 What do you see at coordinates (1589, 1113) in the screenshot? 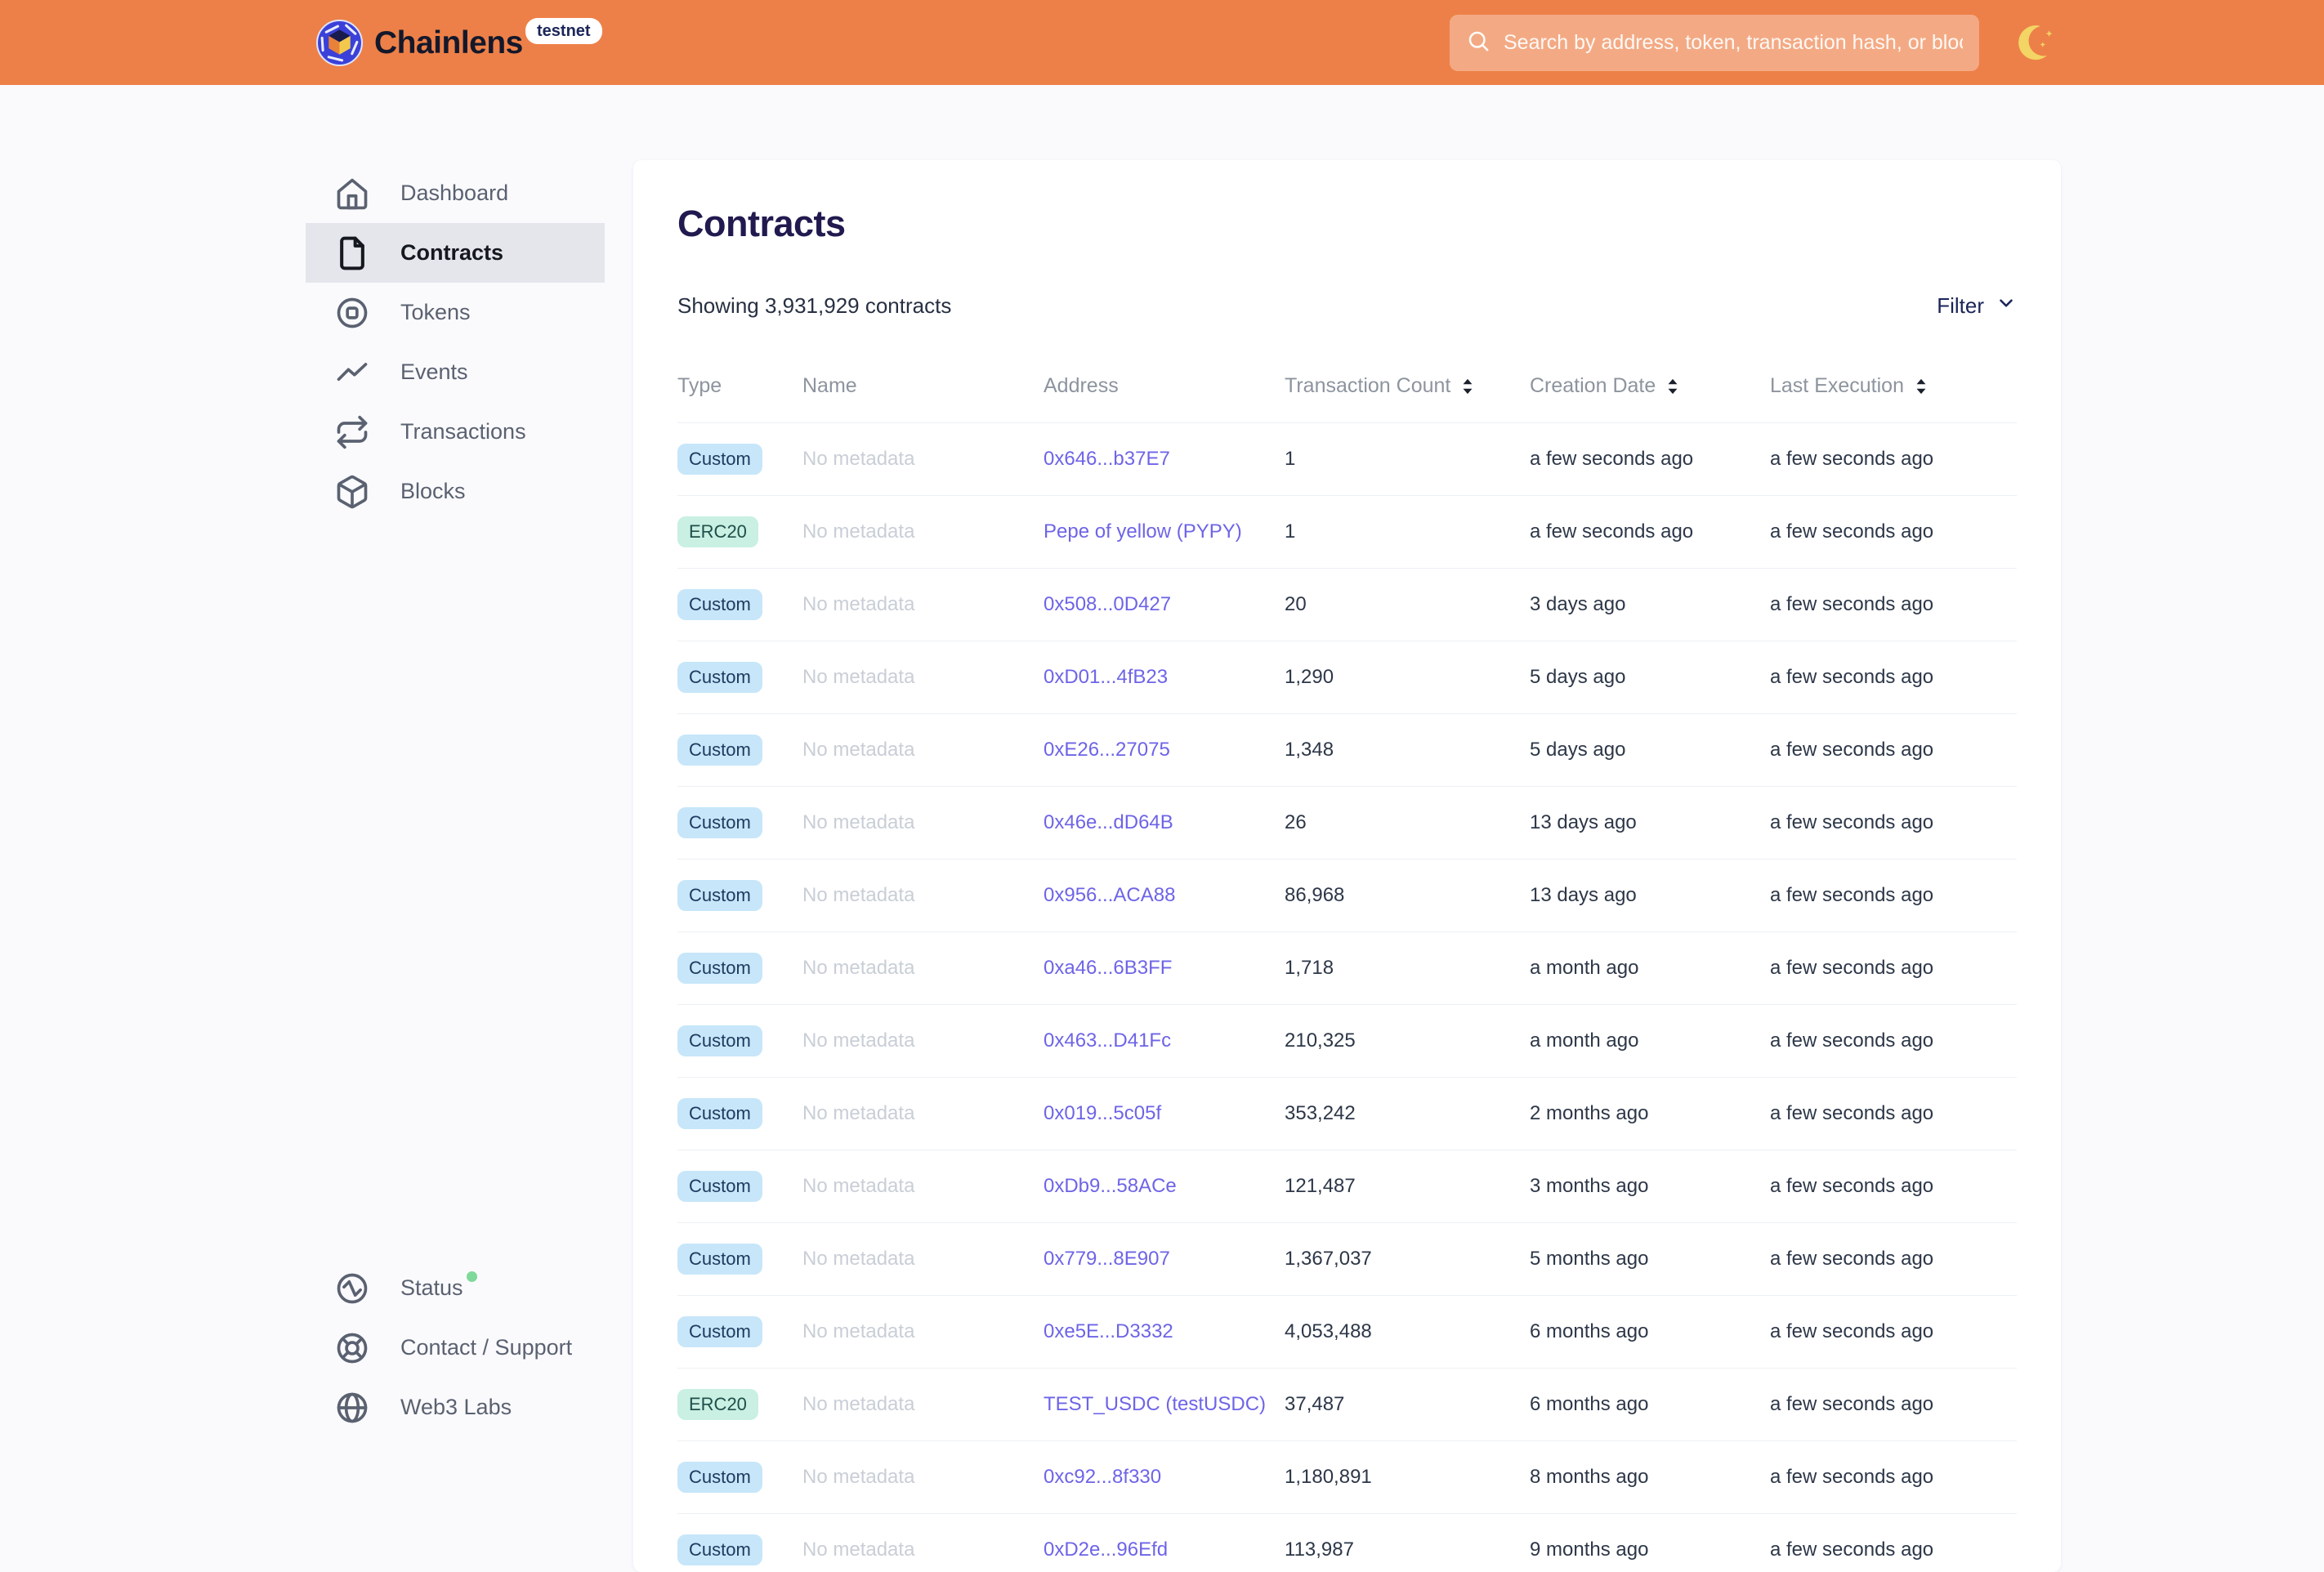
I see `creation-date-cell: 2 months ago` at bounding box center [1589, 1113].